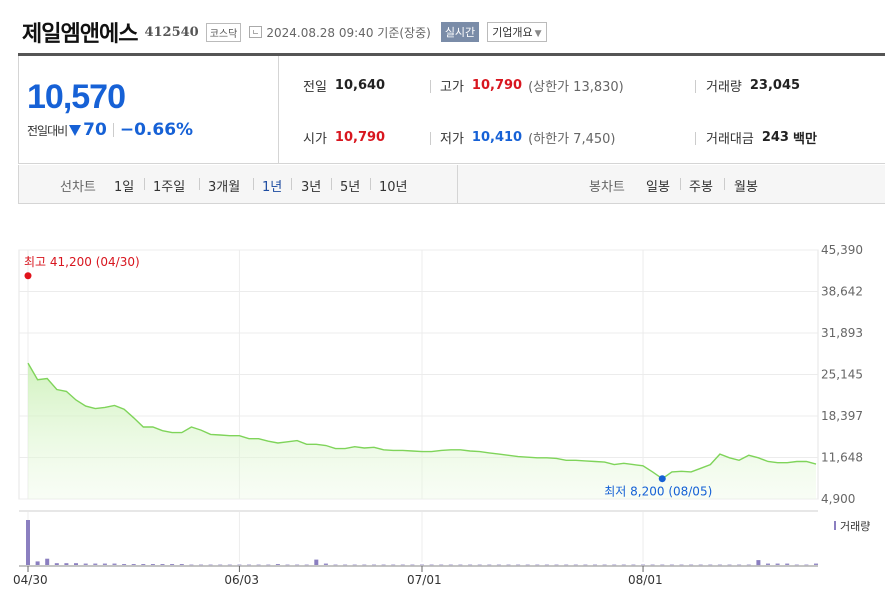 This screenshot has width=885, height=595. I want to click on company-overview-dropdown: 기업개요 ▼, so click(517, 32).